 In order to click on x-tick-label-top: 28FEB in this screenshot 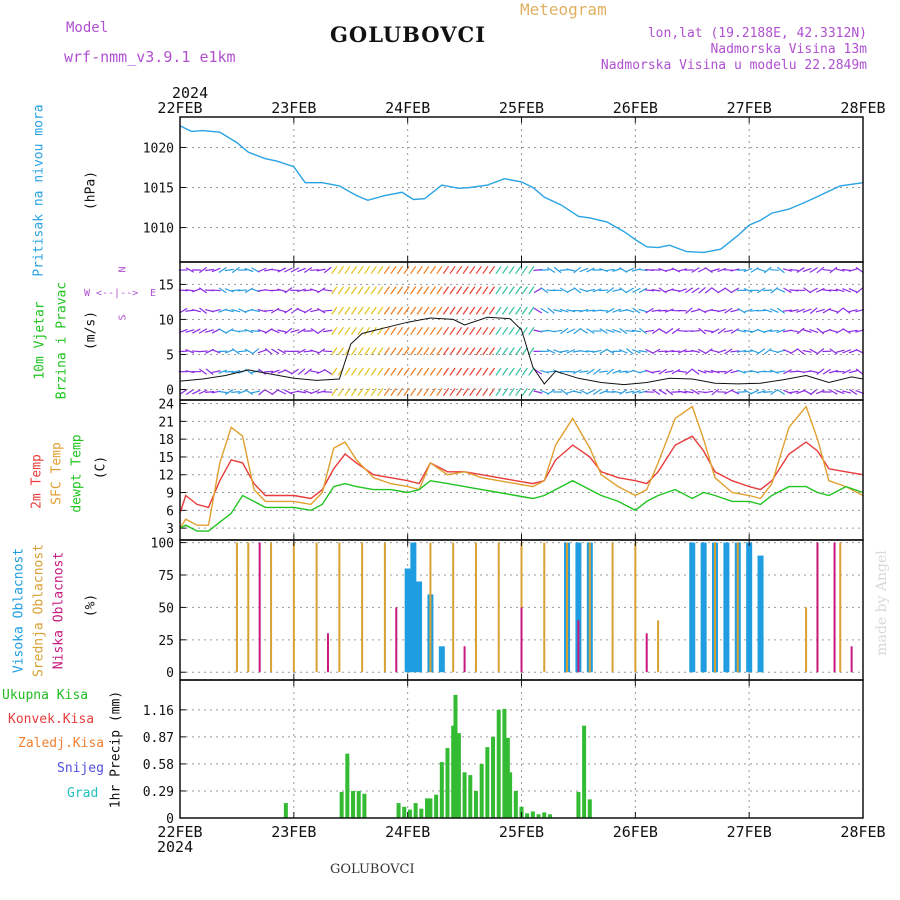, I will do `click(862, 108)`.